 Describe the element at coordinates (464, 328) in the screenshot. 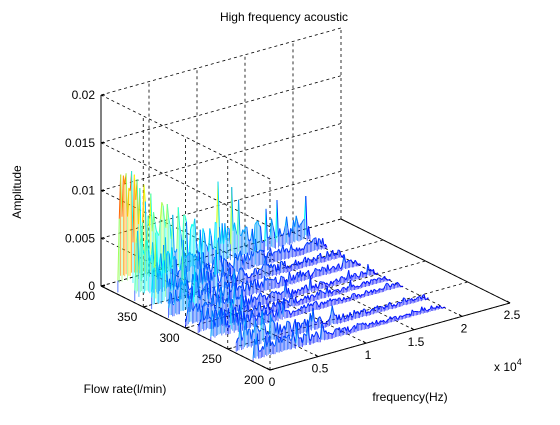

I see `x-tick-label: 2` at that location.